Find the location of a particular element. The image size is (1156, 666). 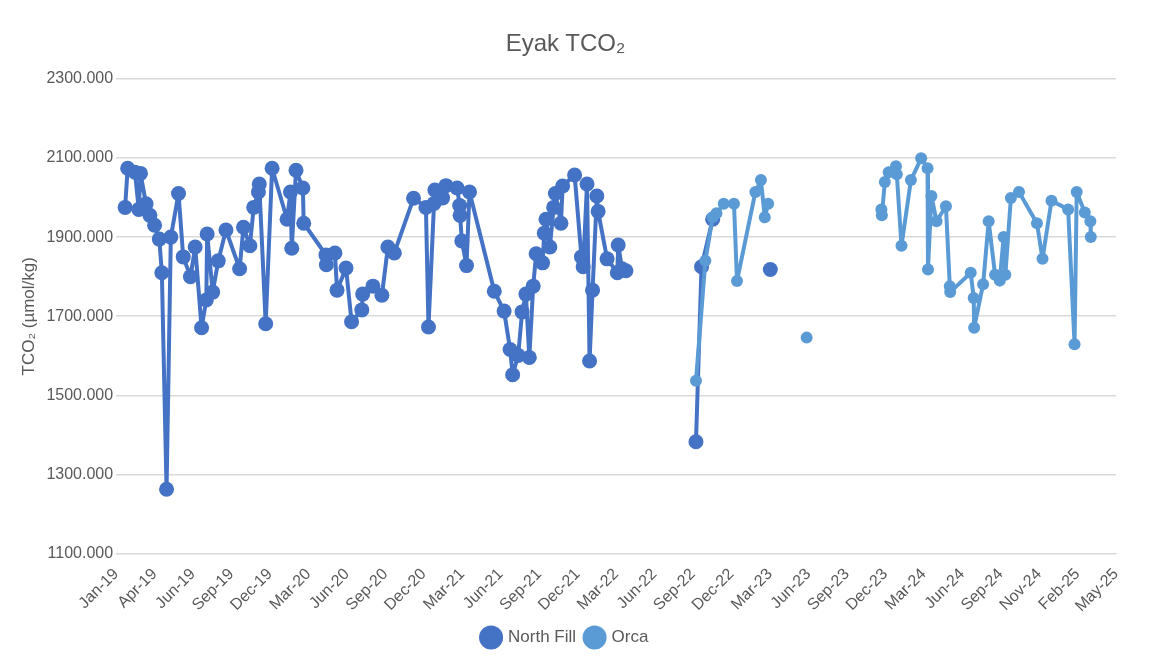

y-tick-label: 2300.000 is located at coordinates (80, 78).